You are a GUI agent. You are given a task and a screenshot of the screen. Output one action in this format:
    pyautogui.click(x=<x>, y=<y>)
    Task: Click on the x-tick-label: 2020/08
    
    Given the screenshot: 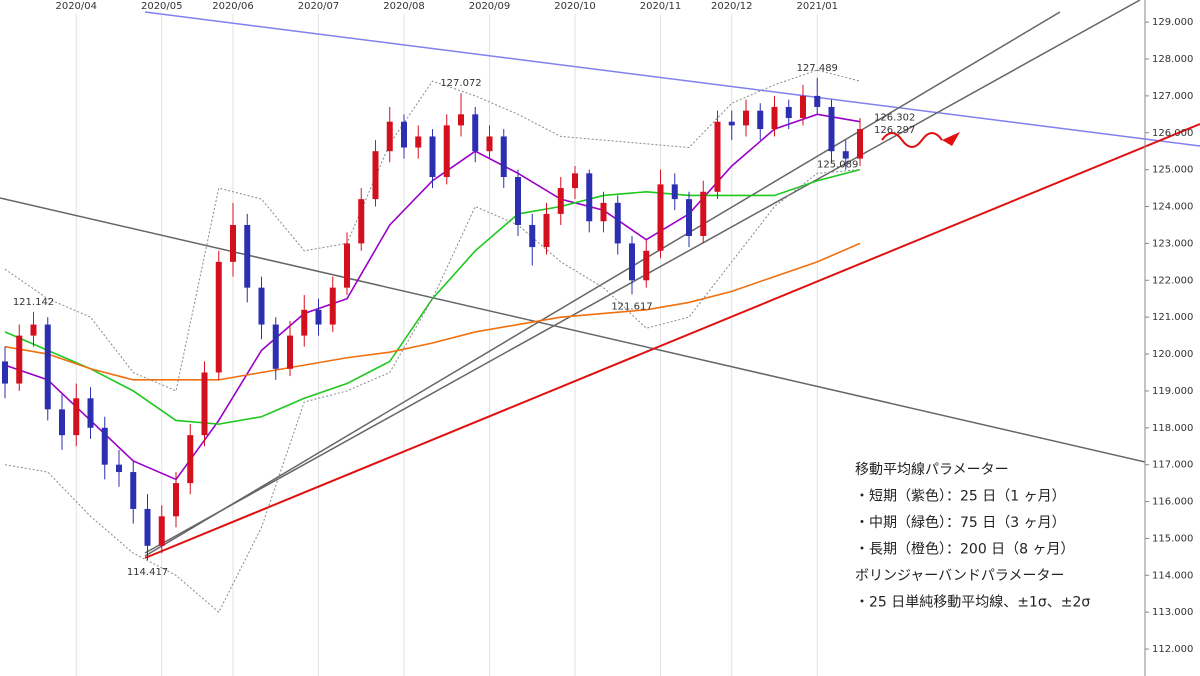 What is the action you would take?
    pyautogui.click(x=404, y=6)
    